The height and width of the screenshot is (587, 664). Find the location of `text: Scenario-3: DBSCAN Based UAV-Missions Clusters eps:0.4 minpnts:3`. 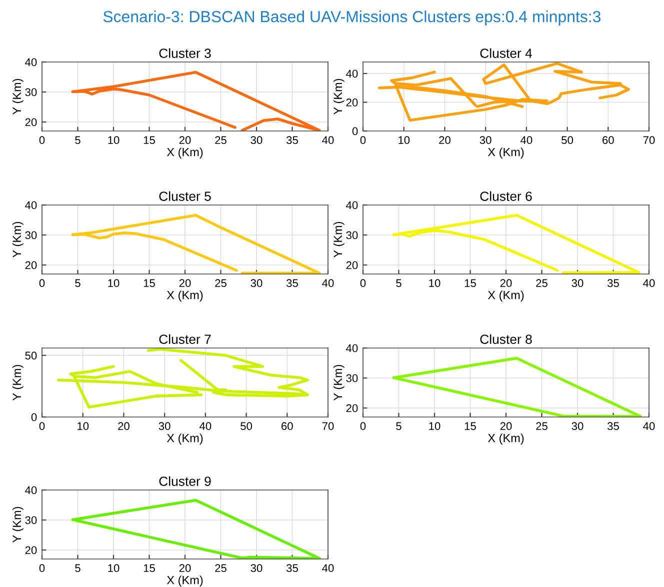

text: Scenario-3: DBSCAN Based UAV-Missions Clusters eps:0.4 minpnts:3 is located at coordinates (352, 18).